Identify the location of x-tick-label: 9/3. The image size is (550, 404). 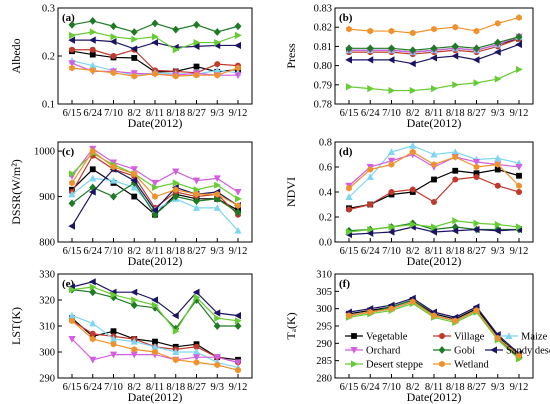
(217, 387).